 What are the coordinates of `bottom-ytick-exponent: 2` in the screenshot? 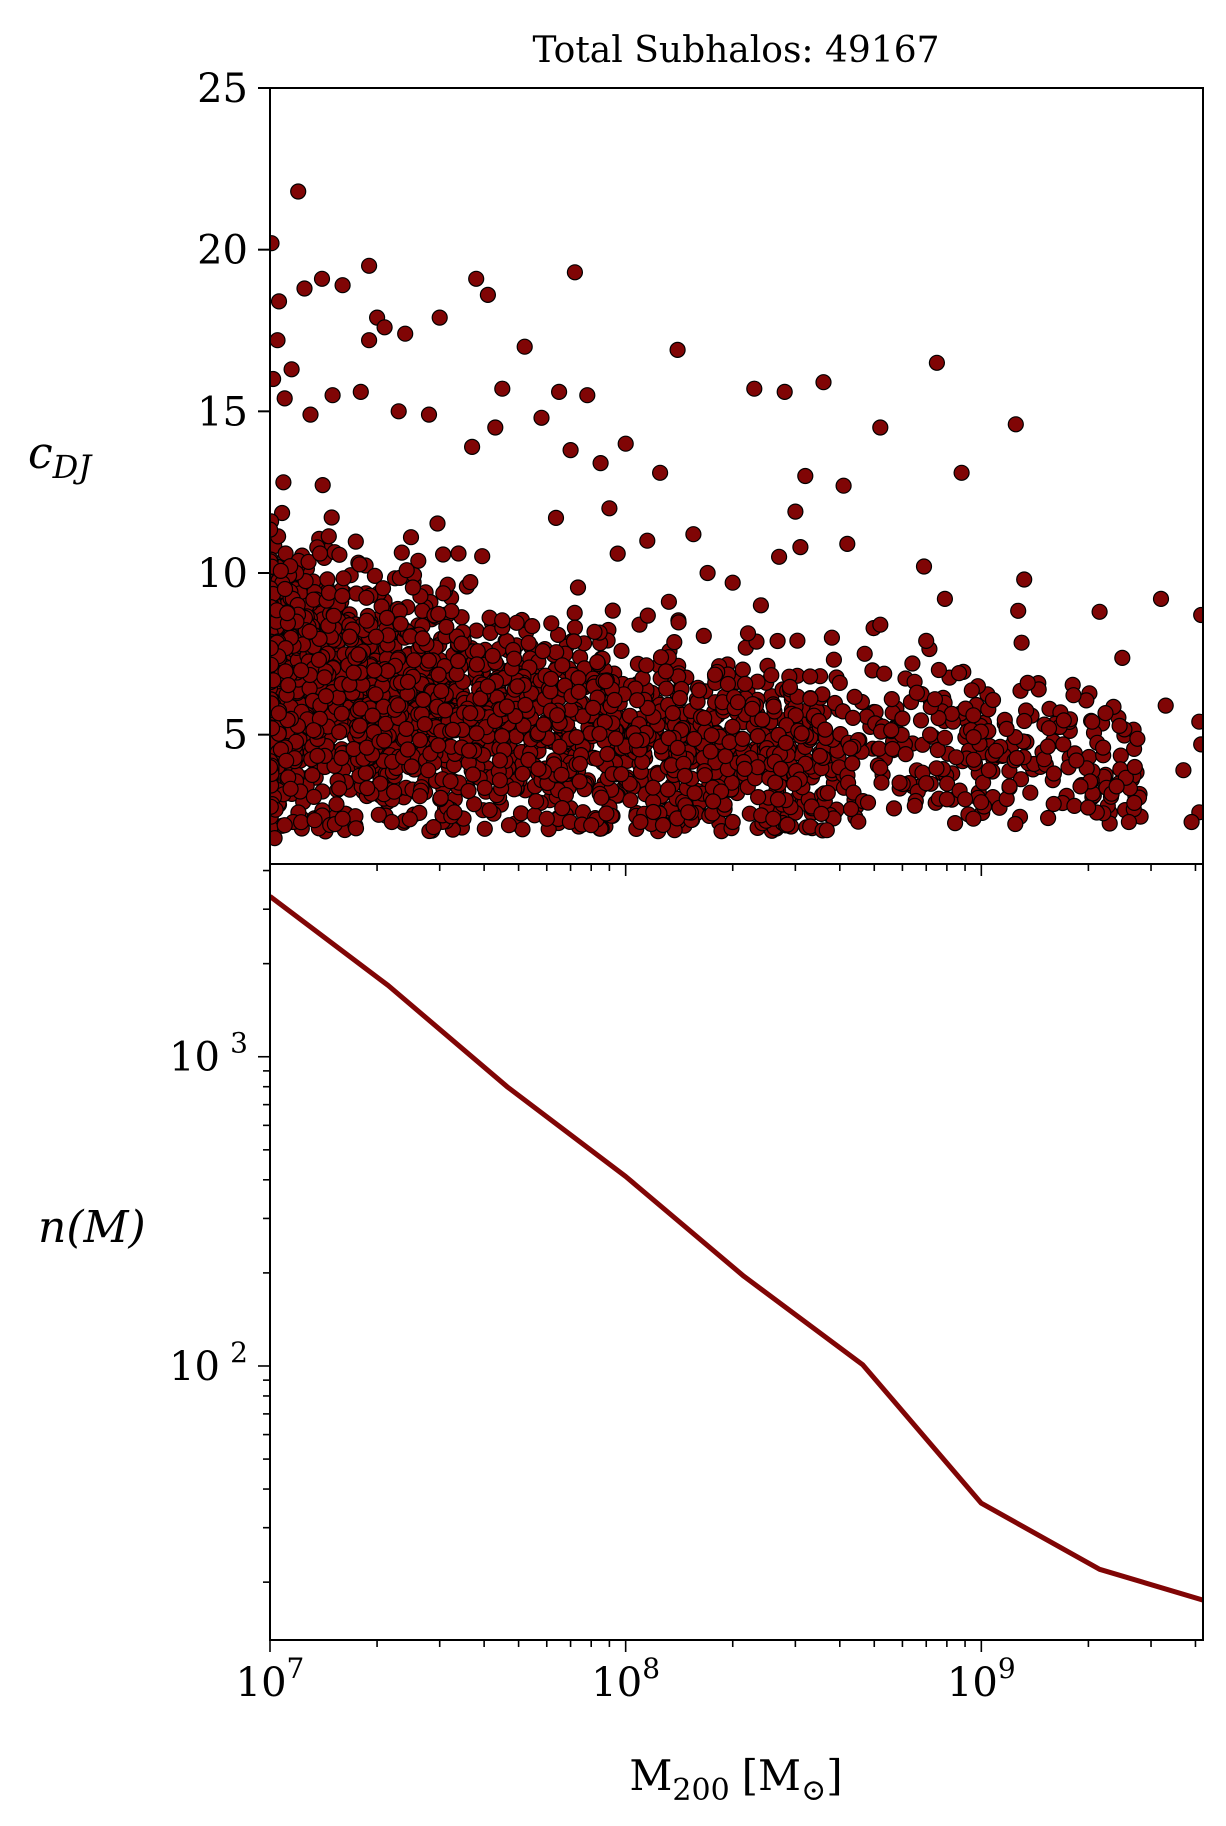 It's located at (239, 1352).